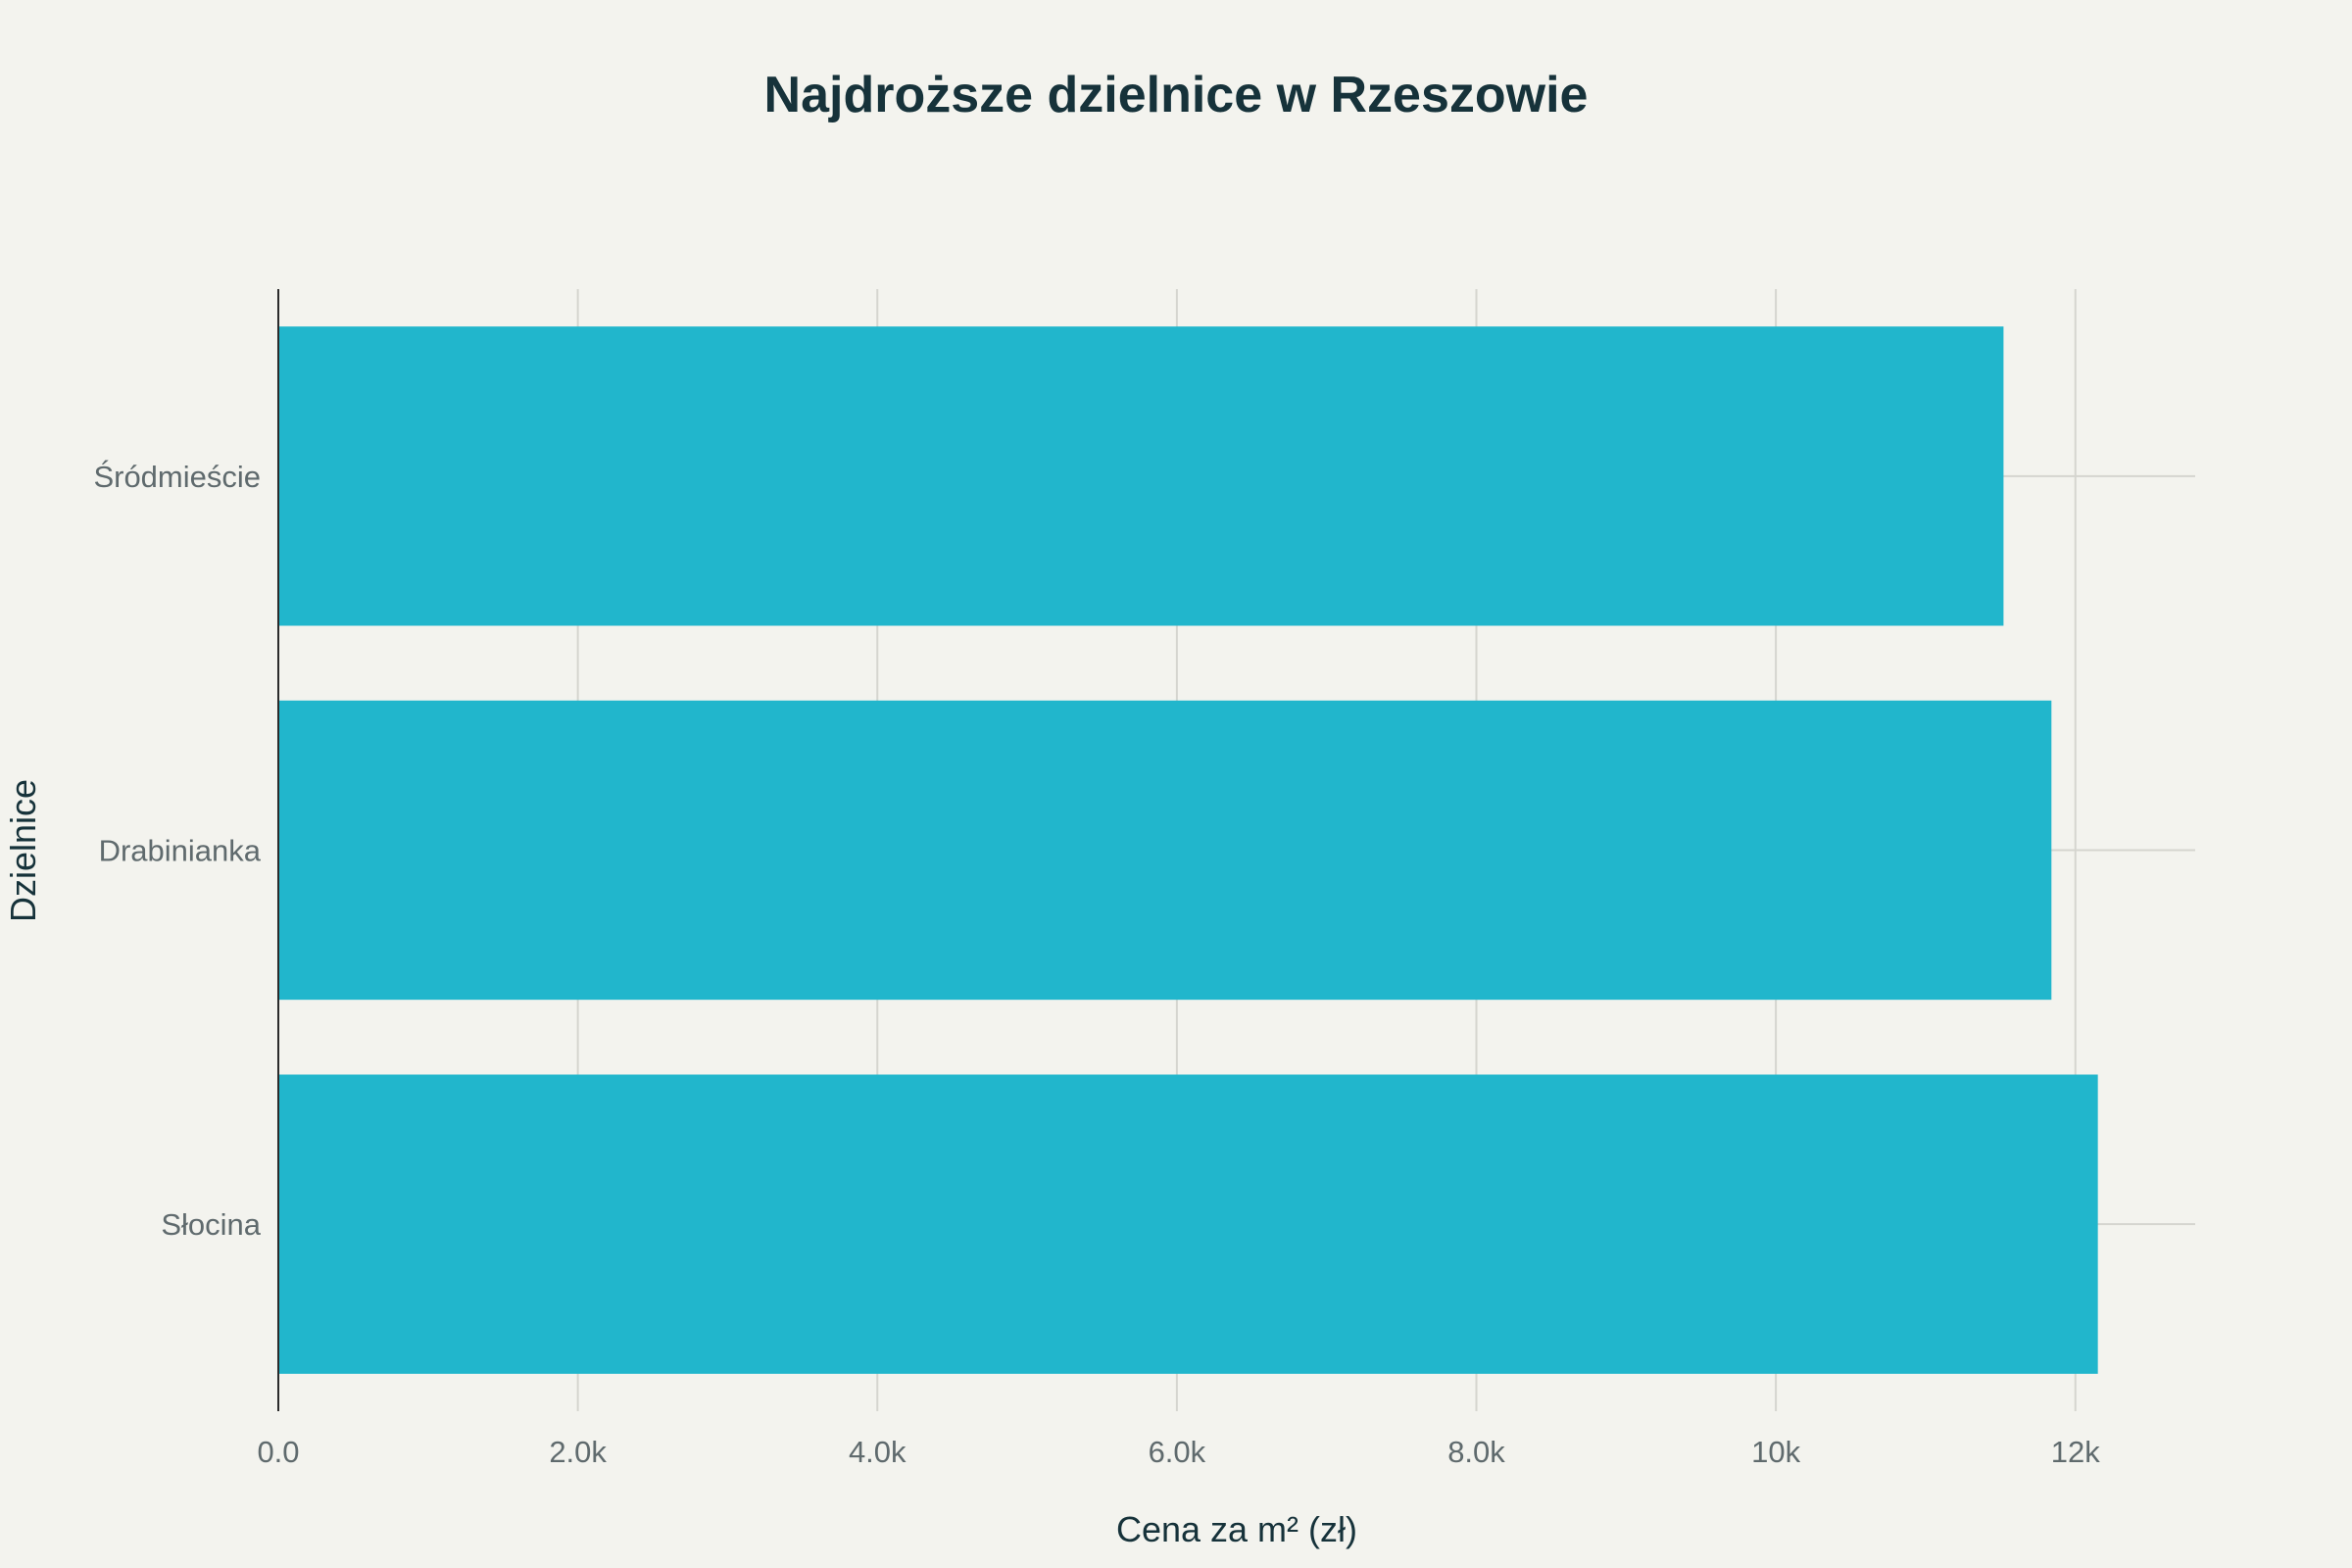 The image size is (2352, 1568). What do you see at coordinates (1775, 1452) in the screenshot?
I see `x-tick-label: 10k` at bounding box center [1775, 1452].